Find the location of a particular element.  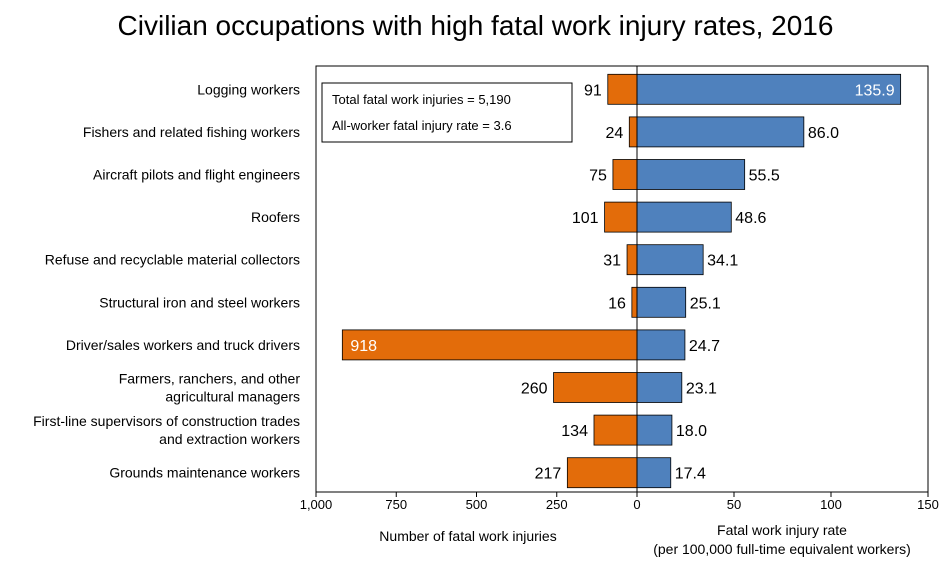

injury-value-label: 134 is located at coordinates (574, 431).